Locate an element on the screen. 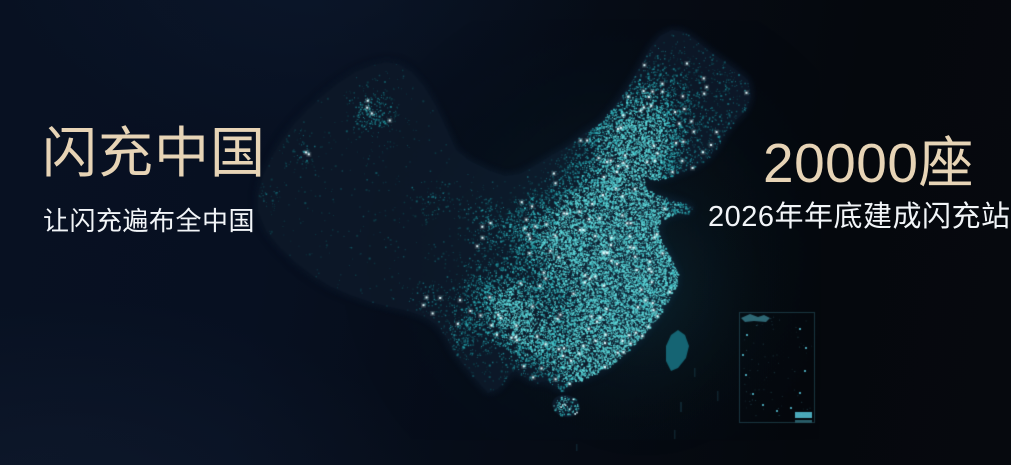  station-count-stat: 20000座 is located at coordinates (868, 163).